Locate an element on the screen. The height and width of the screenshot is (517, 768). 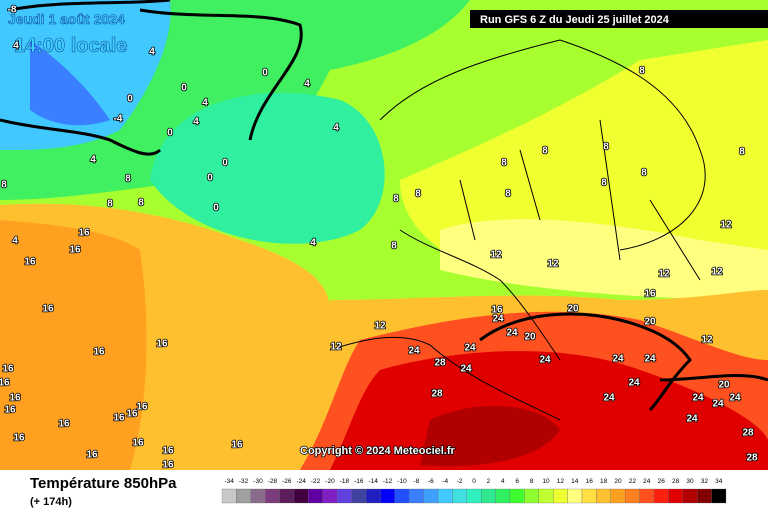
legend-label: 34 is located at coordinates (719, 481).